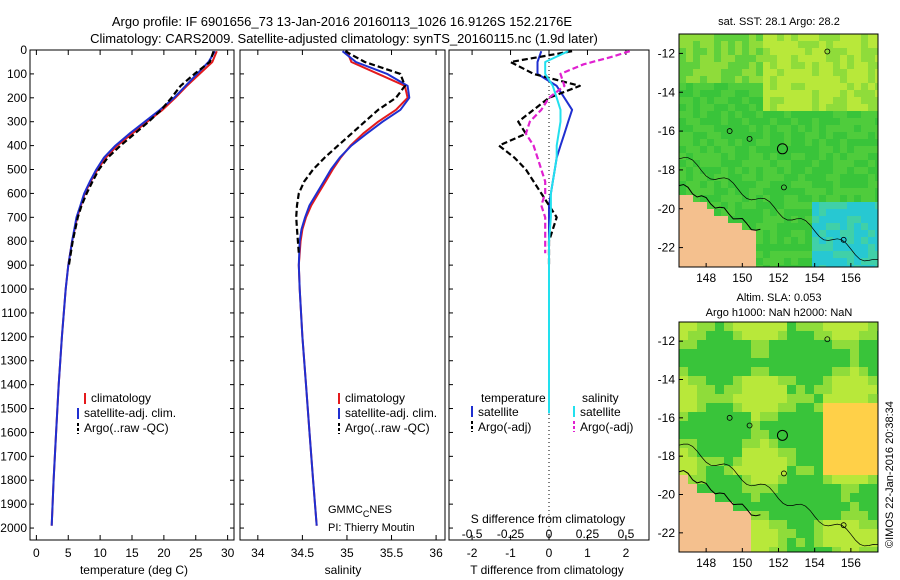  I want to click on legend-label-argo: Argo(..raw -QC), so click(126, 428).